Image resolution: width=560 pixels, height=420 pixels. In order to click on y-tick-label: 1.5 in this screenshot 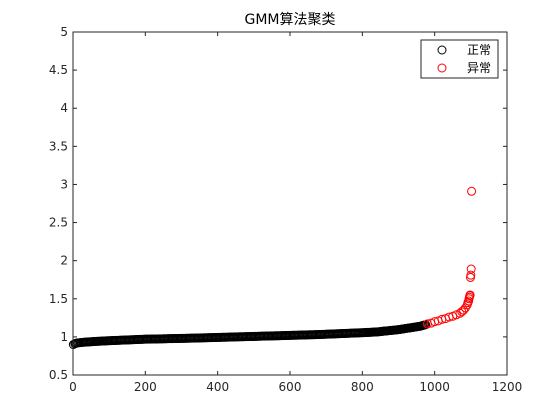, I will do `click(58, 299)`.